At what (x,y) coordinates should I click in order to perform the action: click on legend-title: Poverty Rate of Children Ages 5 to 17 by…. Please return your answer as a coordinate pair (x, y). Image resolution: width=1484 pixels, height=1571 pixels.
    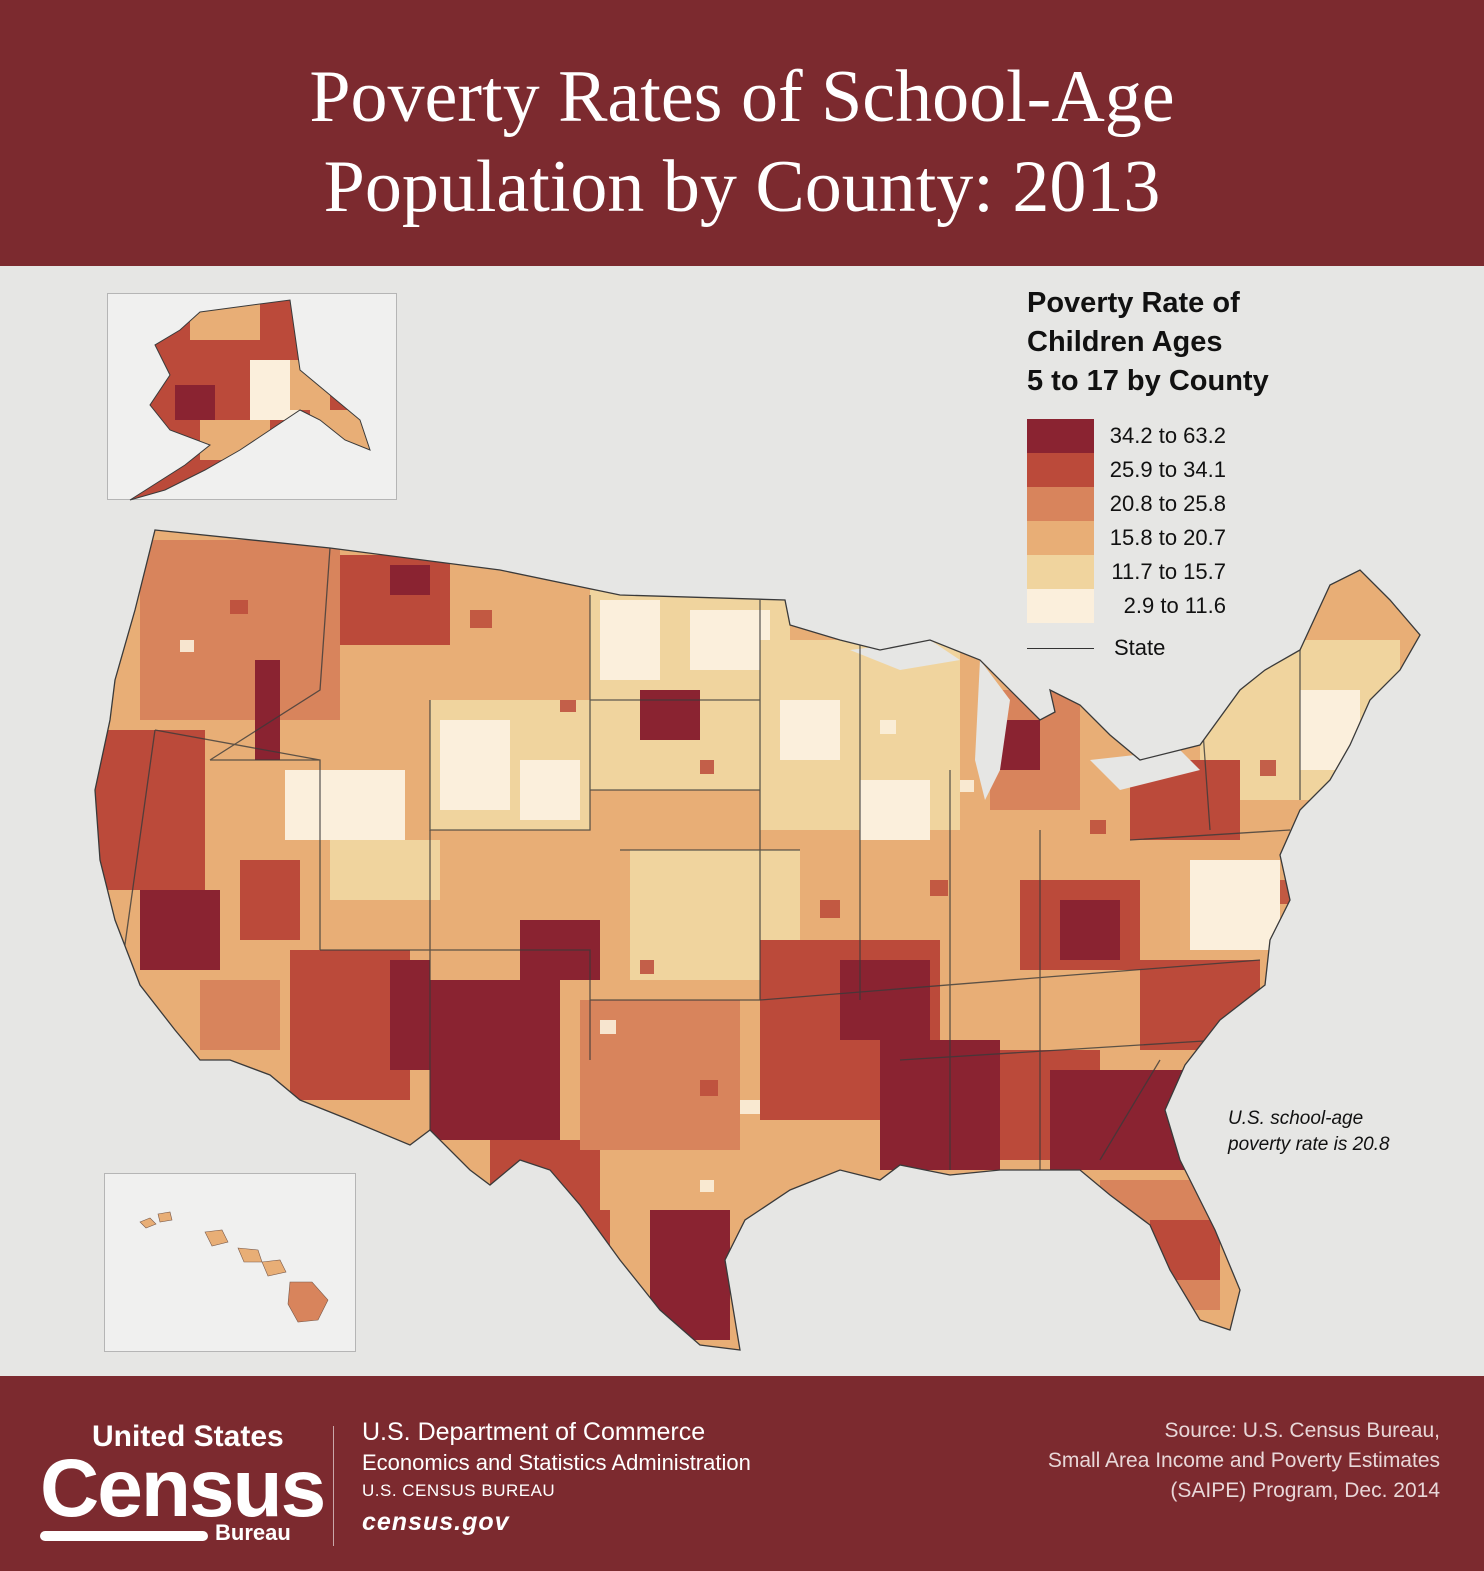
    Looking at the image, I should click on (1148, 342).